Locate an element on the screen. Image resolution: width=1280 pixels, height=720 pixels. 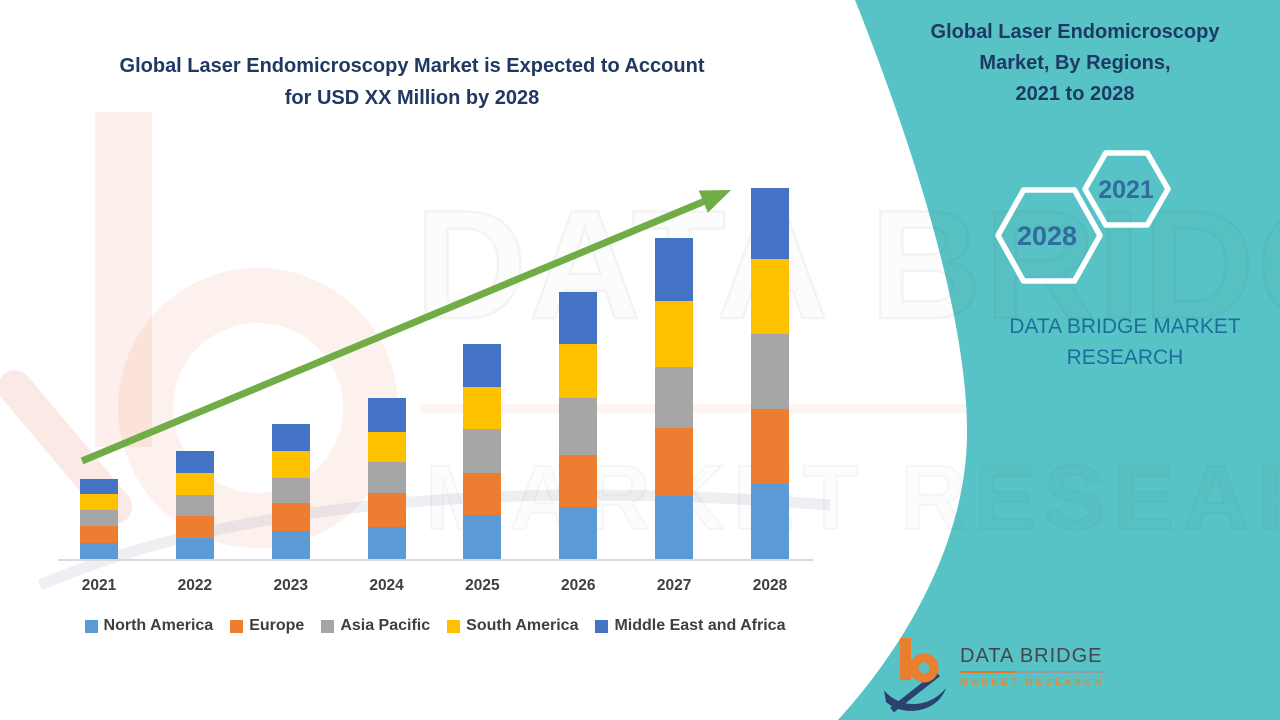
brand-wordmark-line1: DATA BRIDGE MARKET is located at coordinates (1125, 326).